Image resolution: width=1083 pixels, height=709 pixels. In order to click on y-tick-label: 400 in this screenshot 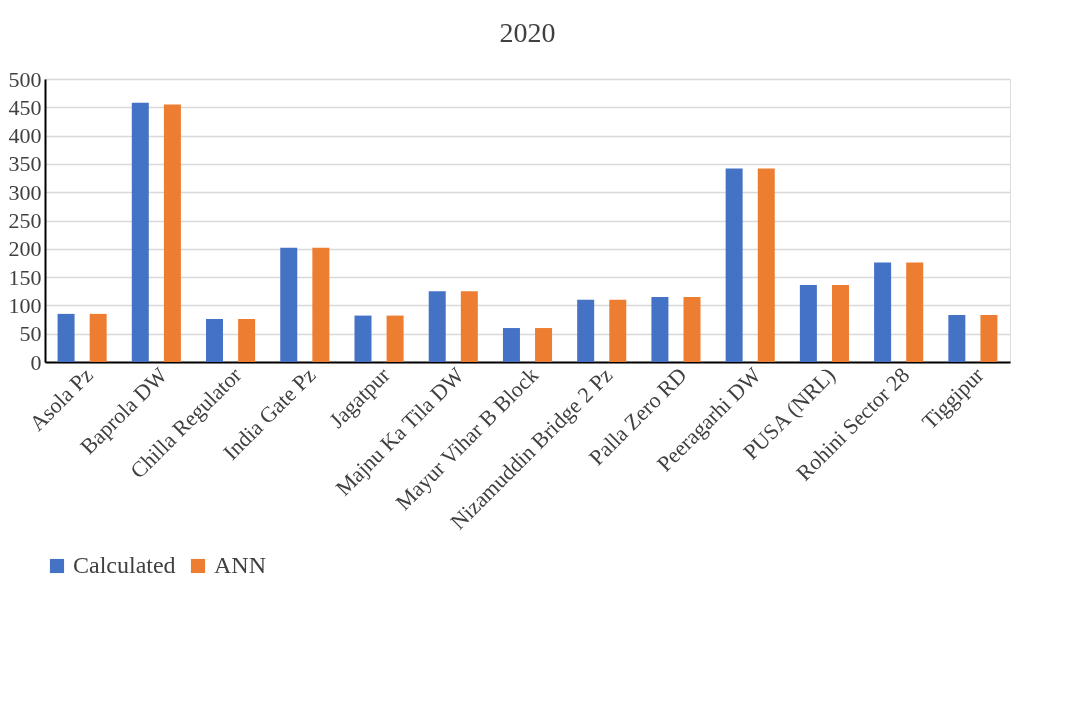, I will do `click(25, 136)`.